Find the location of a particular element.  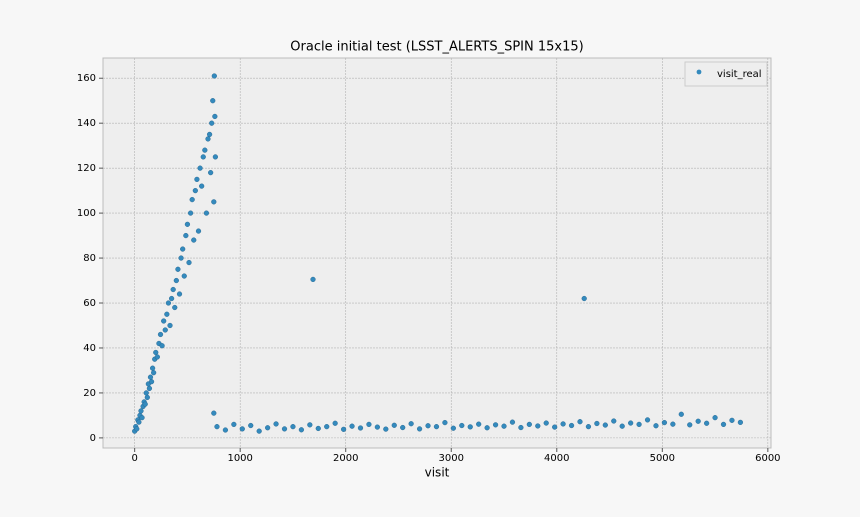

x-tick-label: 5000 is located at coordinates (662, 458).